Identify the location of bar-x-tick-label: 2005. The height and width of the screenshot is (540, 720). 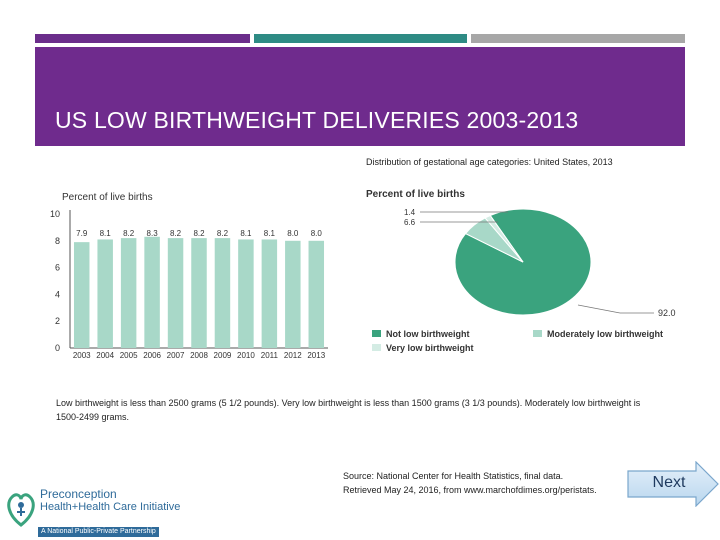
(129, 355).